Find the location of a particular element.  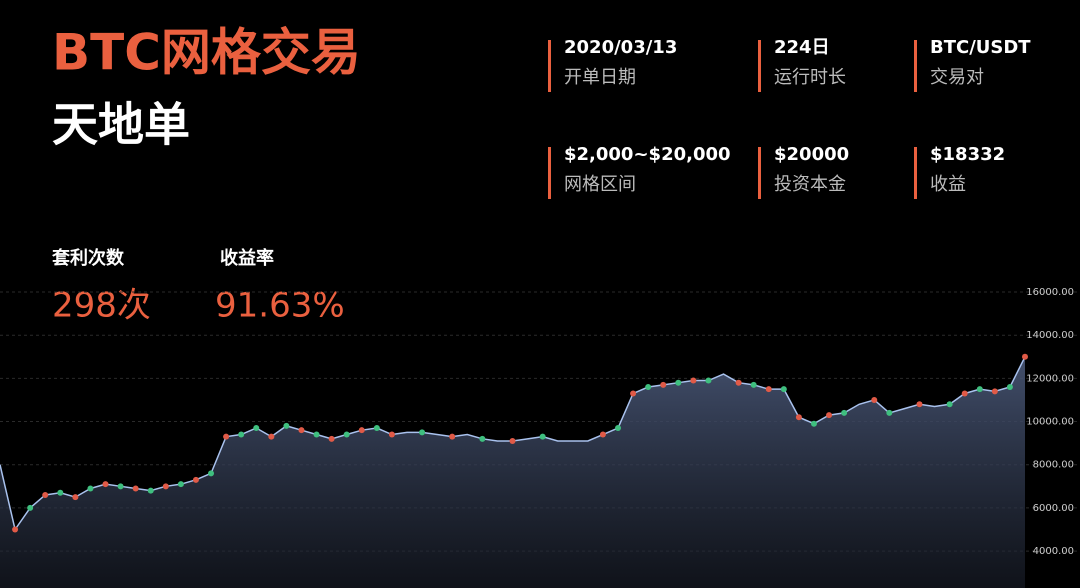

y-tick-label: 14000.00 is located at coordinates (1050, 335).